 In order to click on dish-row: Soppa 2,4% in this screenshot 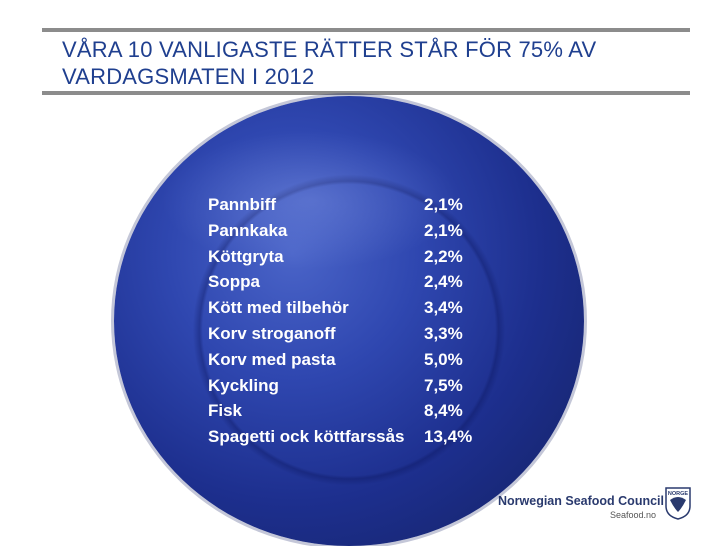, I will do `click(358, 282)`.